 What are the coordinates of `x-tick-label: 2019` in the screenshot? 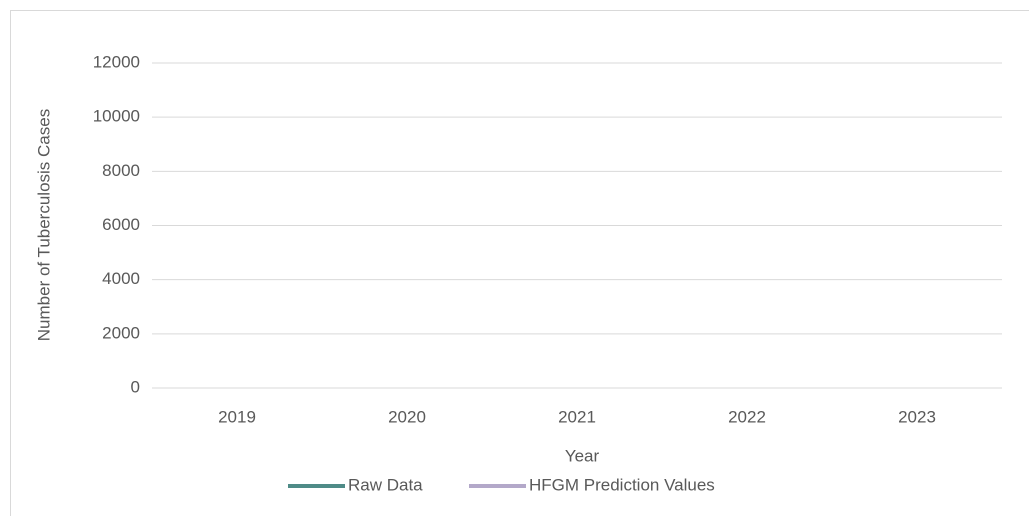 It's located at (237, 416).